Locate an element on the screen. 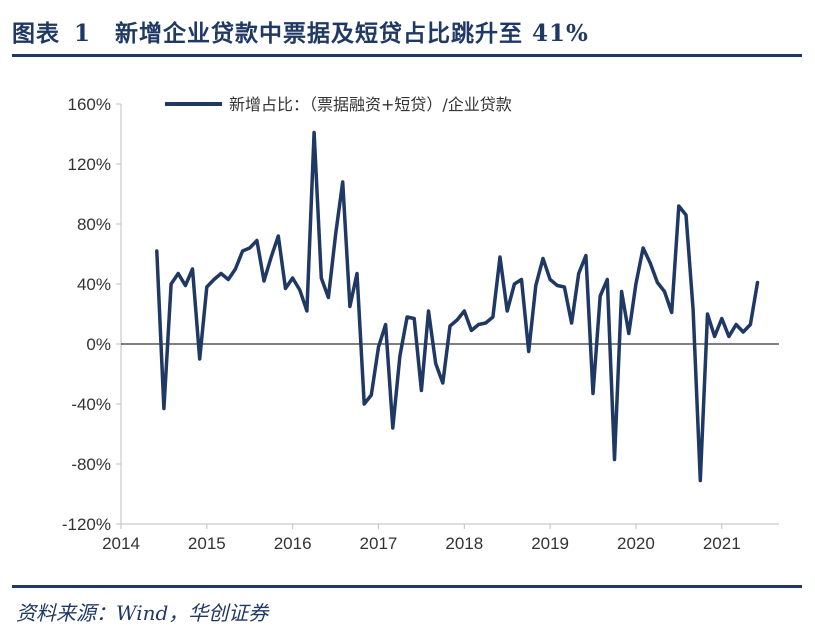 The height and width of the screenshot is (635, 815). x-tick-label: 2015 is located at coordinates (207, 543).